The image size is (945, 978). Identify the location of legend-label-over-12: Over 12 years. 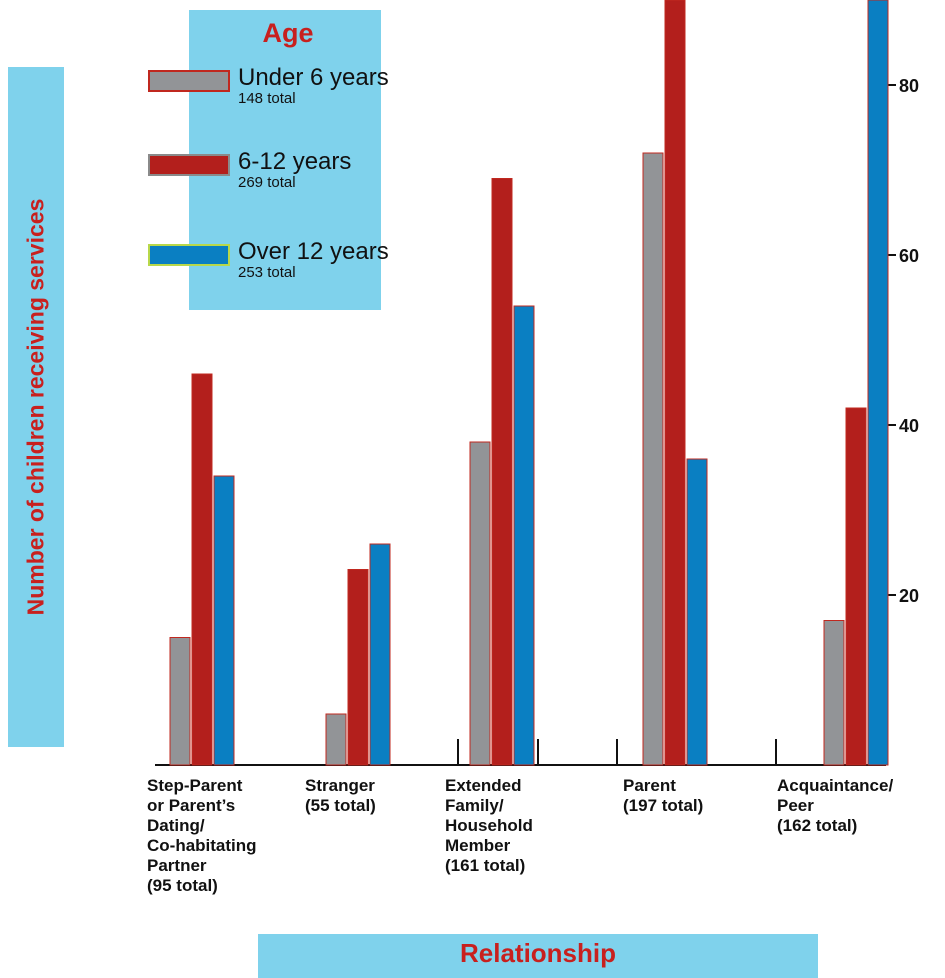
(313, 251).